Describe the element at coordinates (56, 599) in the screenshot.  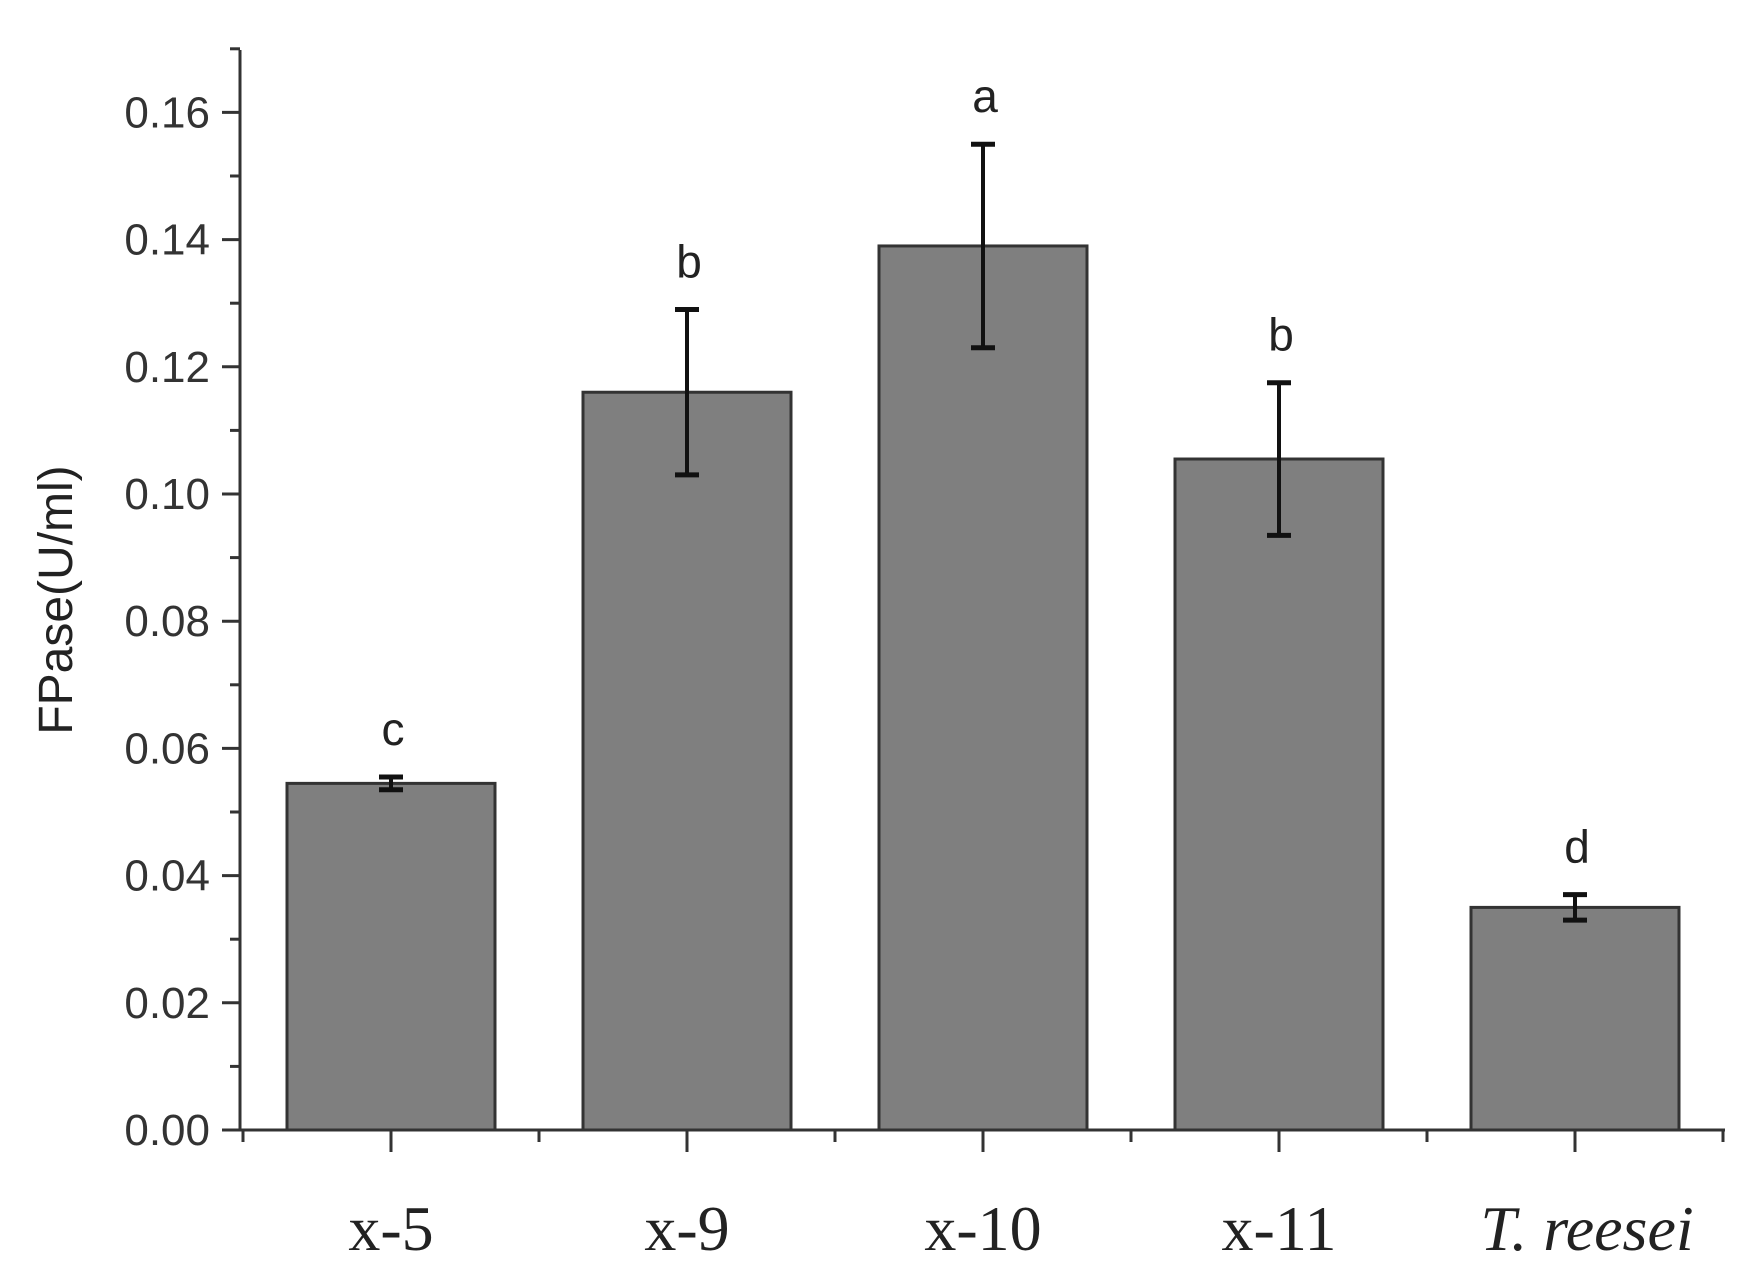
I see `y-axis-label: FPase(U/ml)` at that location.